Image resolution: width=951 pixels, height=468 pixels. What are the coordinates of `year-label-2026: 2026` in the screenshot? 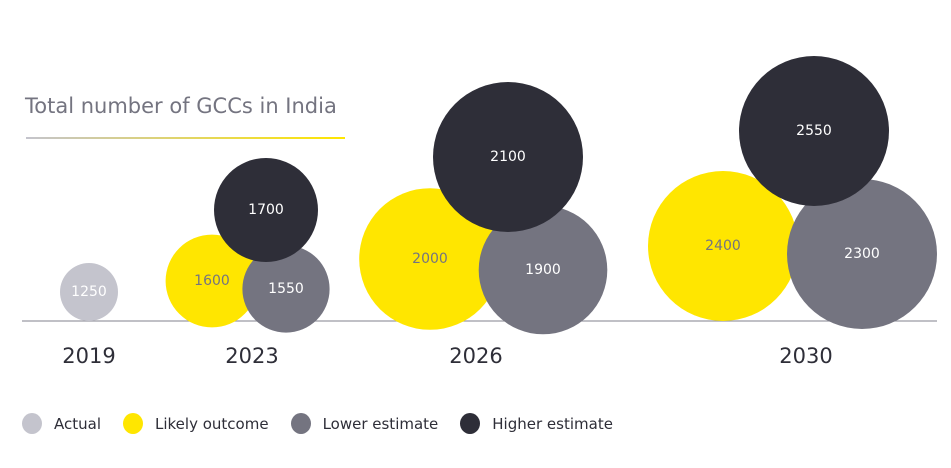 It's located at (475, 356).